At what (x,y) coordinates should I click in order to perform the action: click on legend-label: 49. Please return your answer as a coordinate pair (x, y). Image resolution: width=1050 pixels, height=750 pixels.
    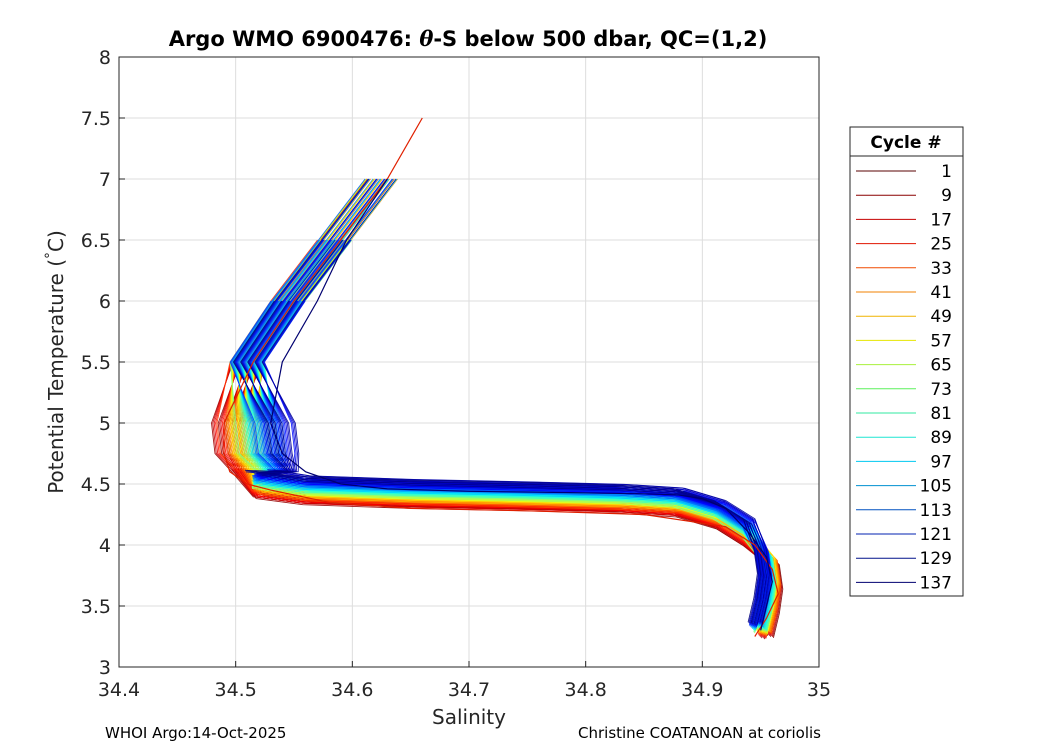
    Looking at the image, I should click on (941, 317).